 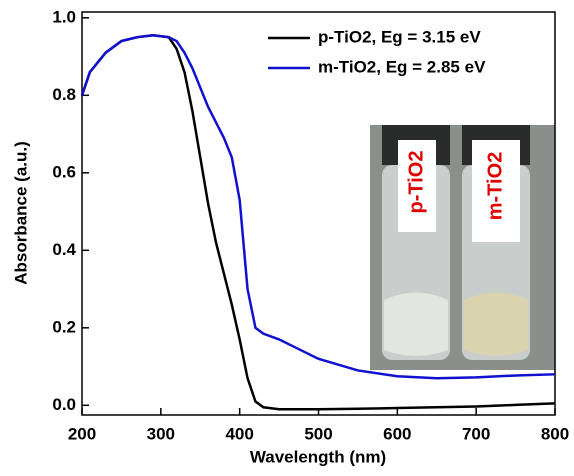 What do you see at coordinates (20, 213) in the screenshot?
I see `y-axis-label: Absorbance (a.u.)` at bounding box center [20, 213].